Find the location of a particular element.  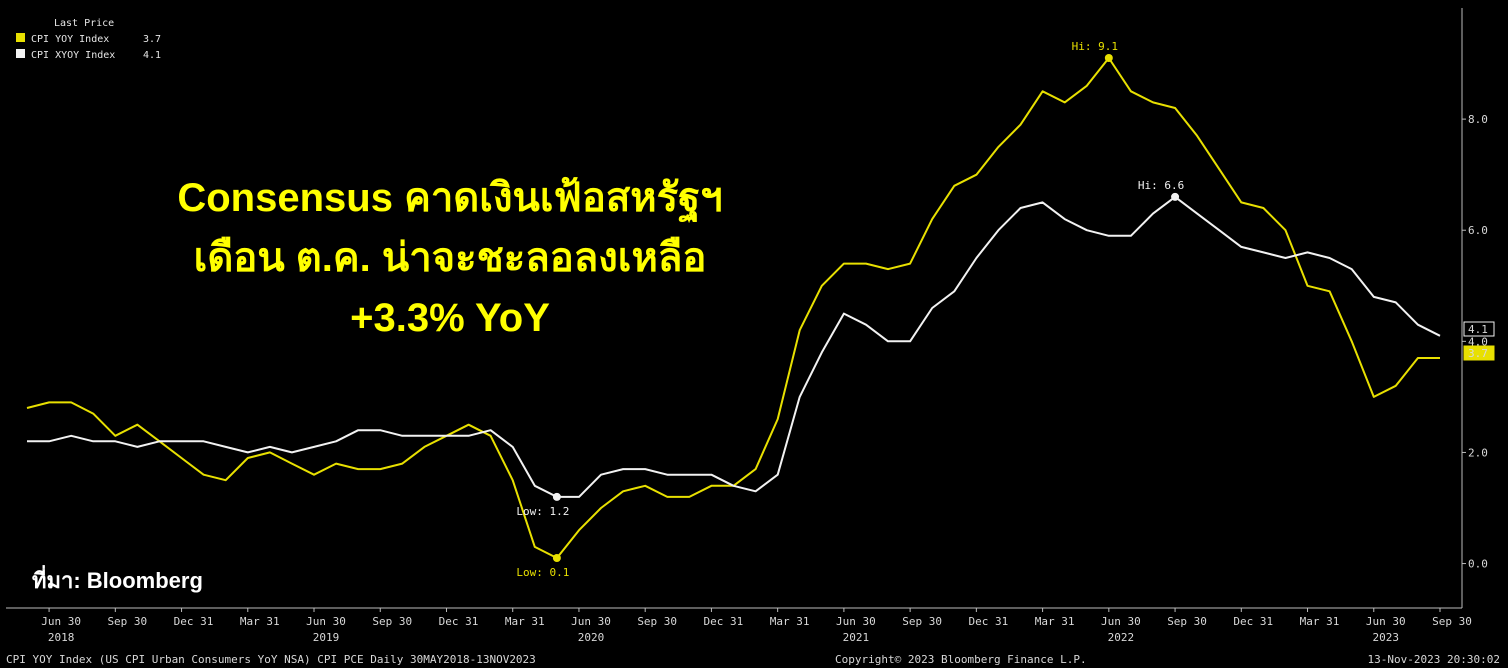

legend-label-cpi-xyoy: CPI XYOY Index is located at coordinates (73, 55).